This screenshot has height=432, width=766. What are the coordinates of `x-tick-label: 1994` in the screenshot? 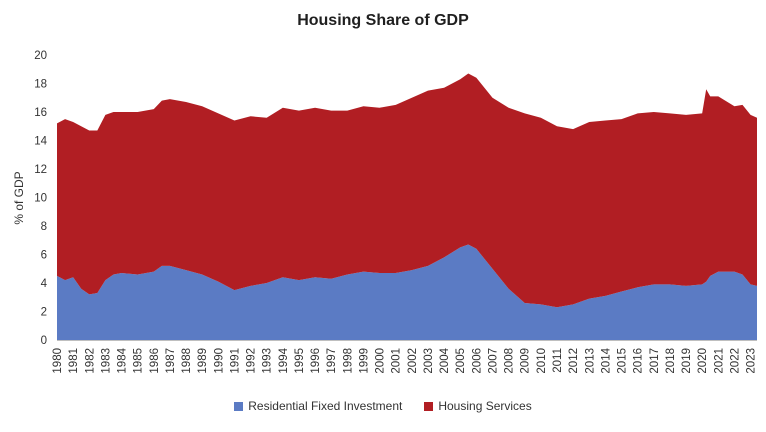 It's located at (284, 360).